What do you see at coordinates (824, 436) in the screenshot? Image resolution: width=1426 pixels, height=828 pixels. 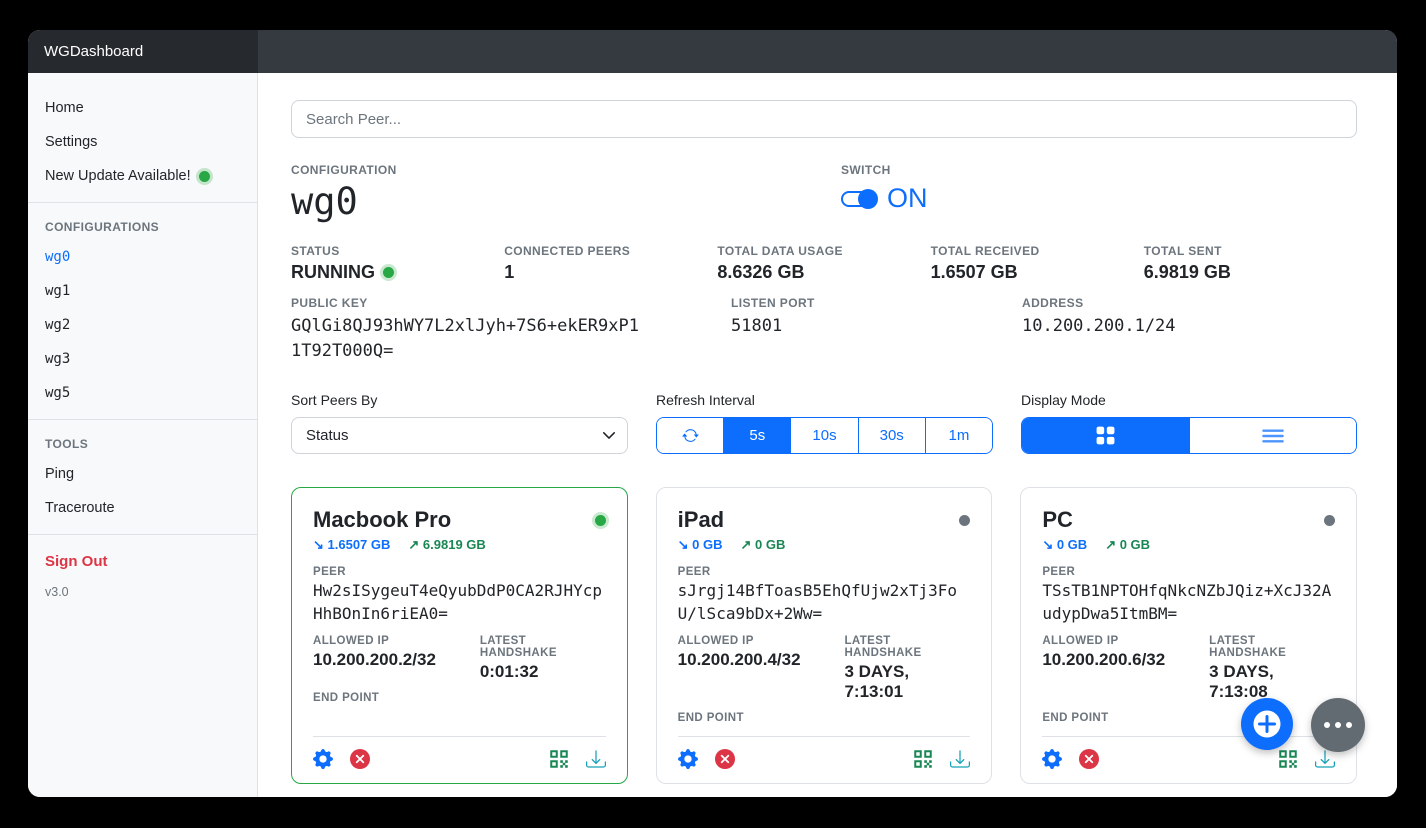 I see `refresh-10s-button: 10s` at bounding box center [824, 436].